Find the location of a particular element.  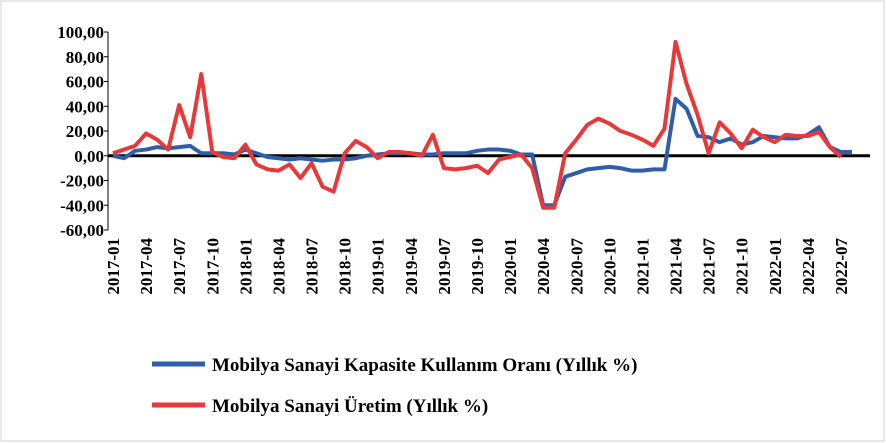

x-tick-label: 2020-10 is located at coordinates (609, 266).